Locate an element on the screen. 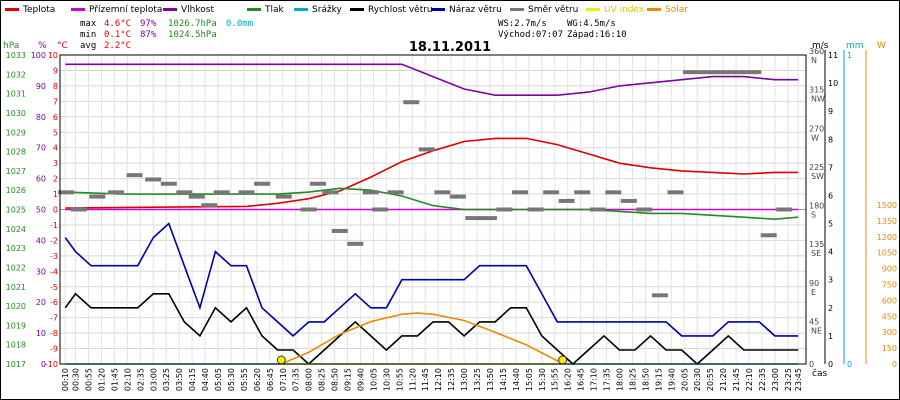 The width and height of the screenshot is (900, 400). x-tick-label: 05:55 is located at coordinates (244, 379).